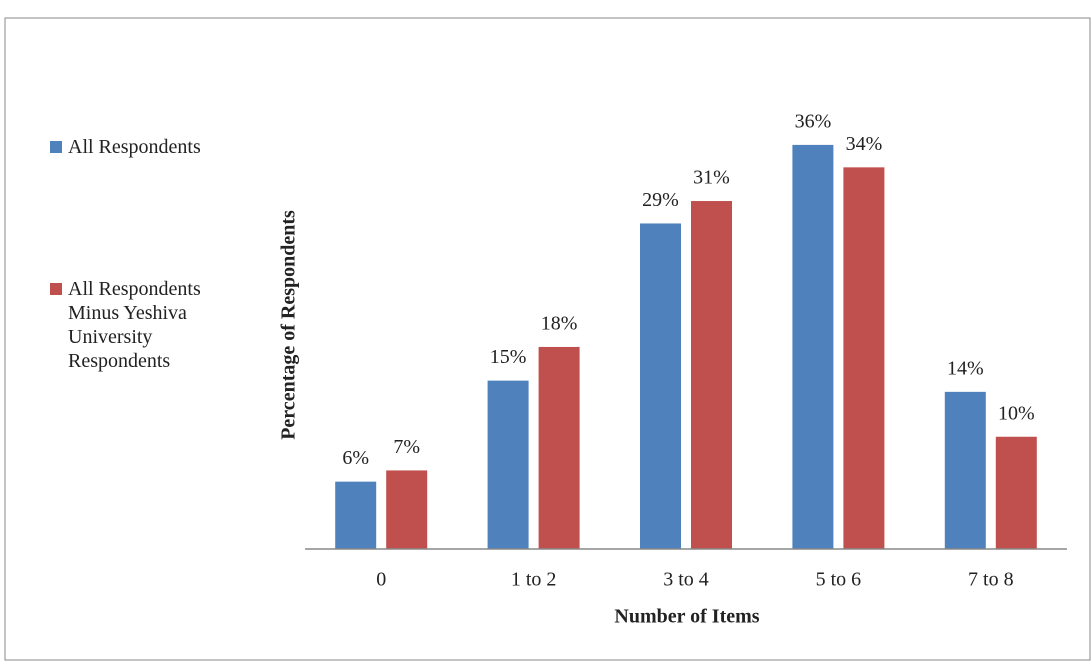 The image size is (1091, 661). What do you see at coordinates (711, 178) in the screenshot?
I see `value-label: 31%` at bounding box center [711, 178].